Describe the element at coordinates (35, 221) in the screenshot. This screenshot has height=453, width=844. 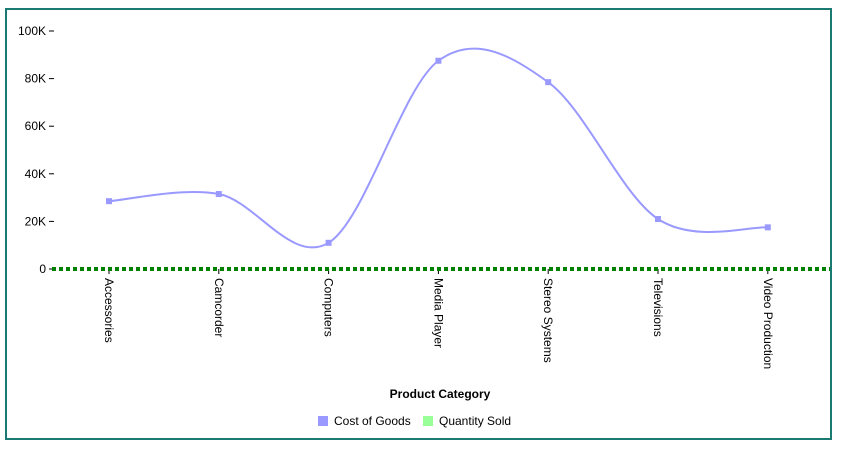
I see `y-tick-label: 20K` at that location.